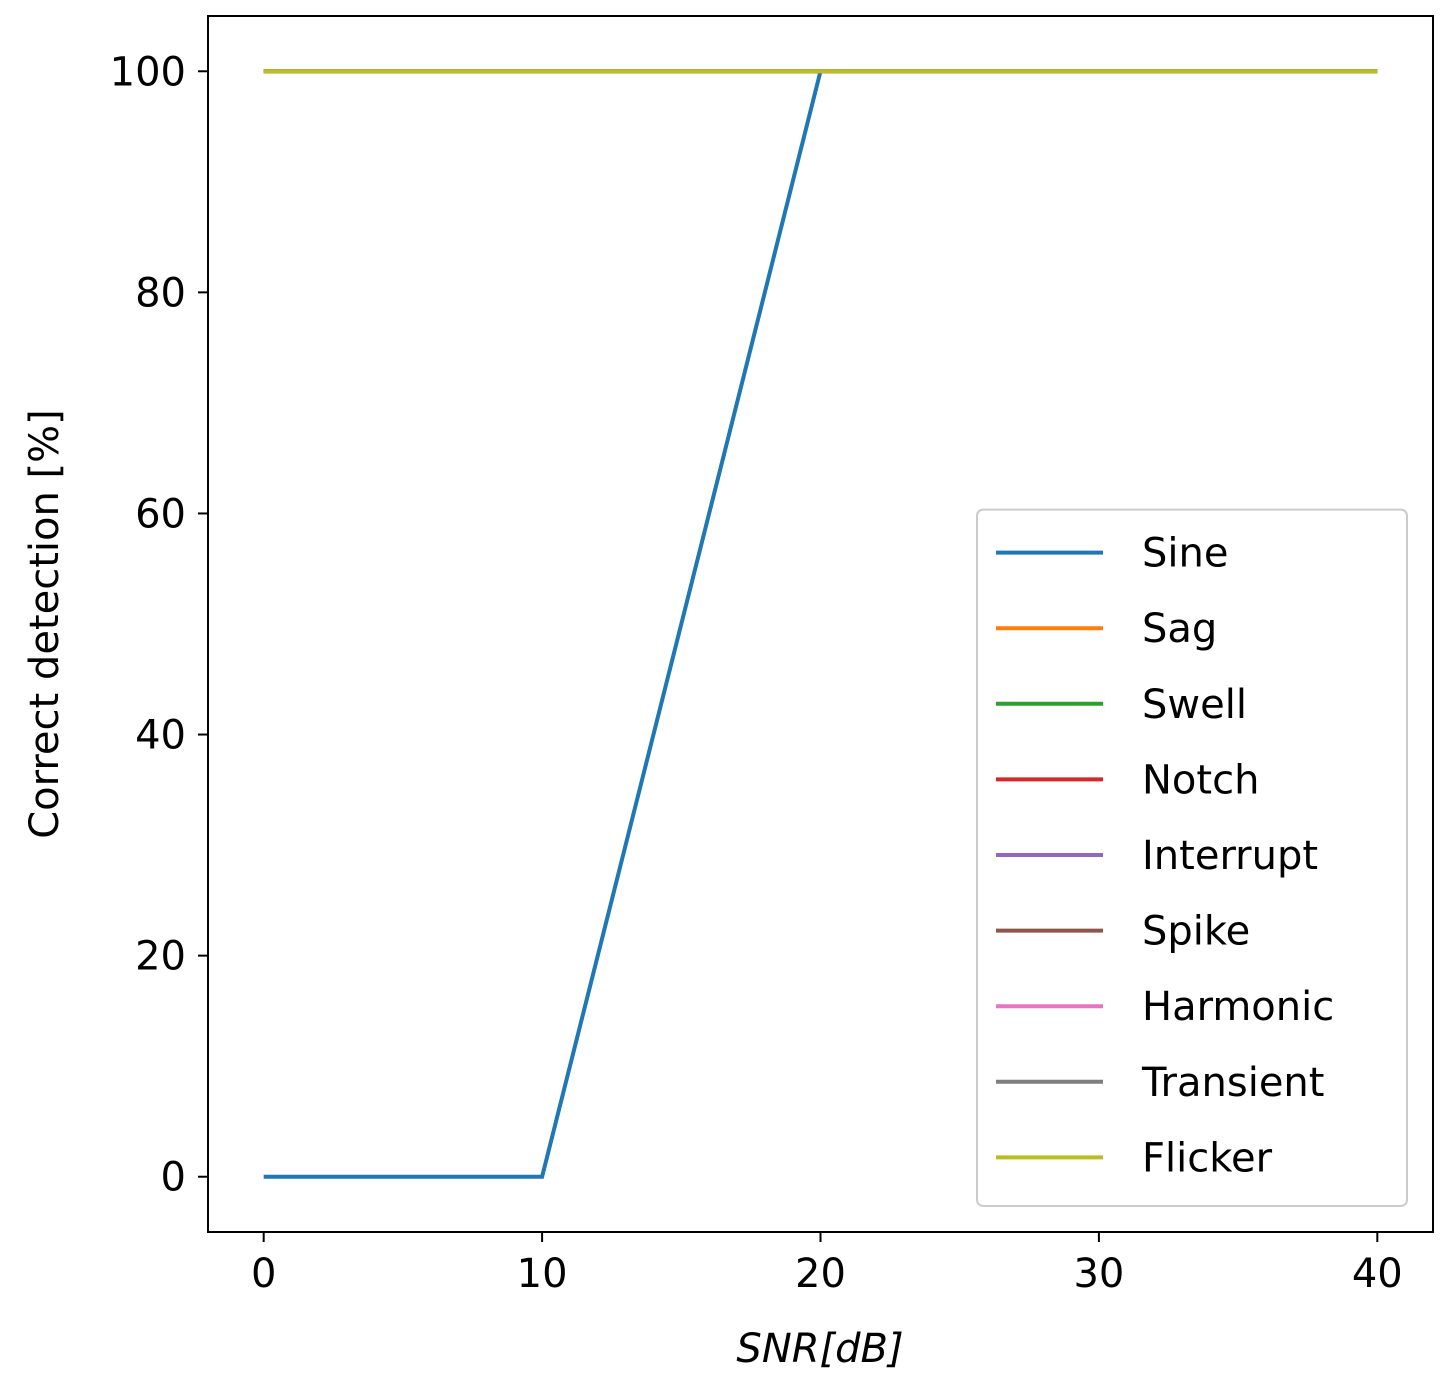 The width and height of the screenshot is (1456, 1395). What do you see at coordinates (1200, 780) in the screenshot?
I see `legend-label: Notch` at bounding box center [1200, 780].